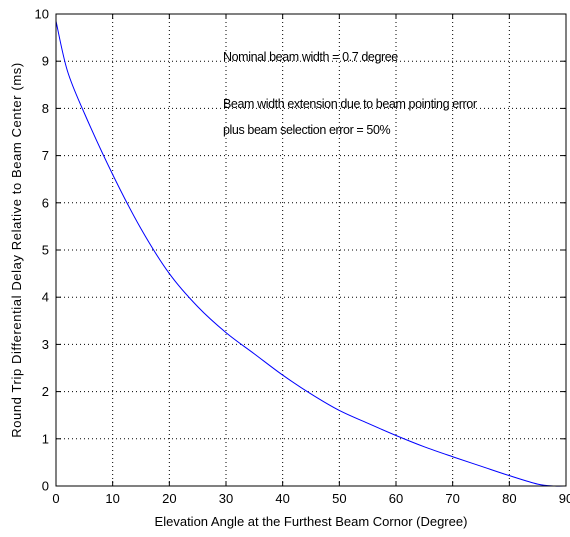 This screenshot has height=537, width=570. Describe the element at coordinates (509, 498) in the screenshot. I see `x-tick-label: 80` at that location.